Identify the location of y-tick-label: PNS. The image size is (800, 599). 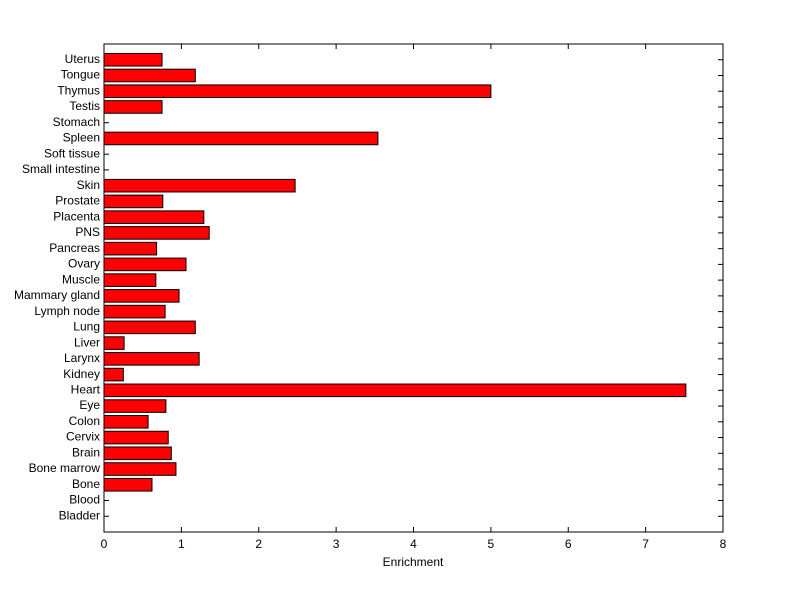
(87, 232).